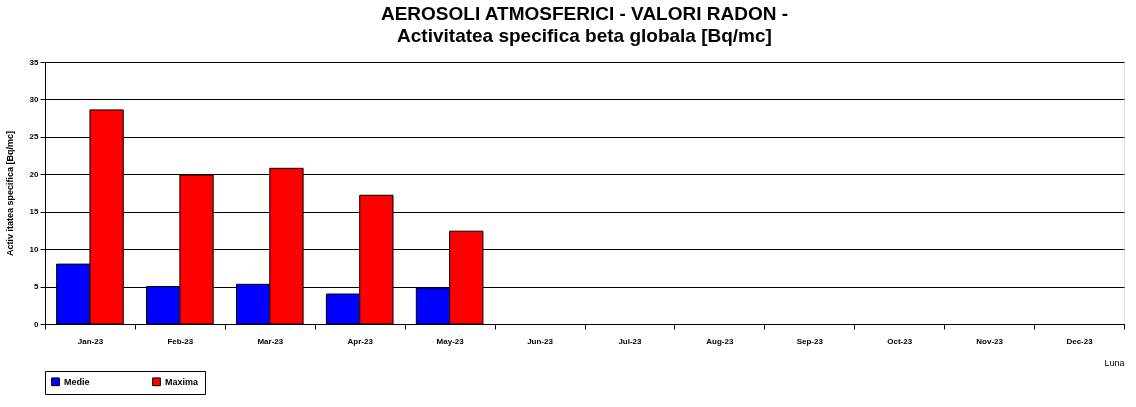 This screenshot has height=407, width=1136. I want to click on y-tick-label: 30, so click(34, 99).